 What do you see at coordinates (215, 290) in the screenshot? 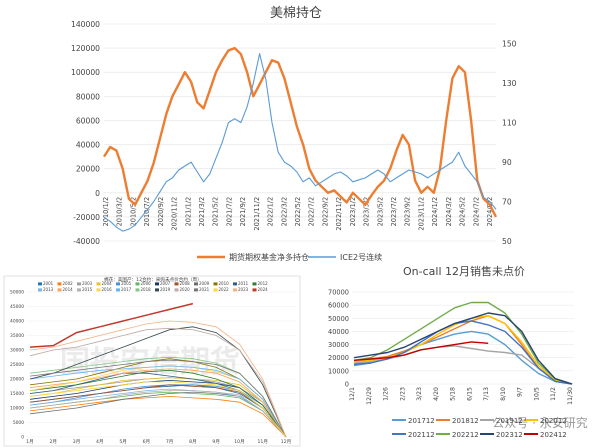
I see `legend-swatch-2022` at bounding box center [215, 290].